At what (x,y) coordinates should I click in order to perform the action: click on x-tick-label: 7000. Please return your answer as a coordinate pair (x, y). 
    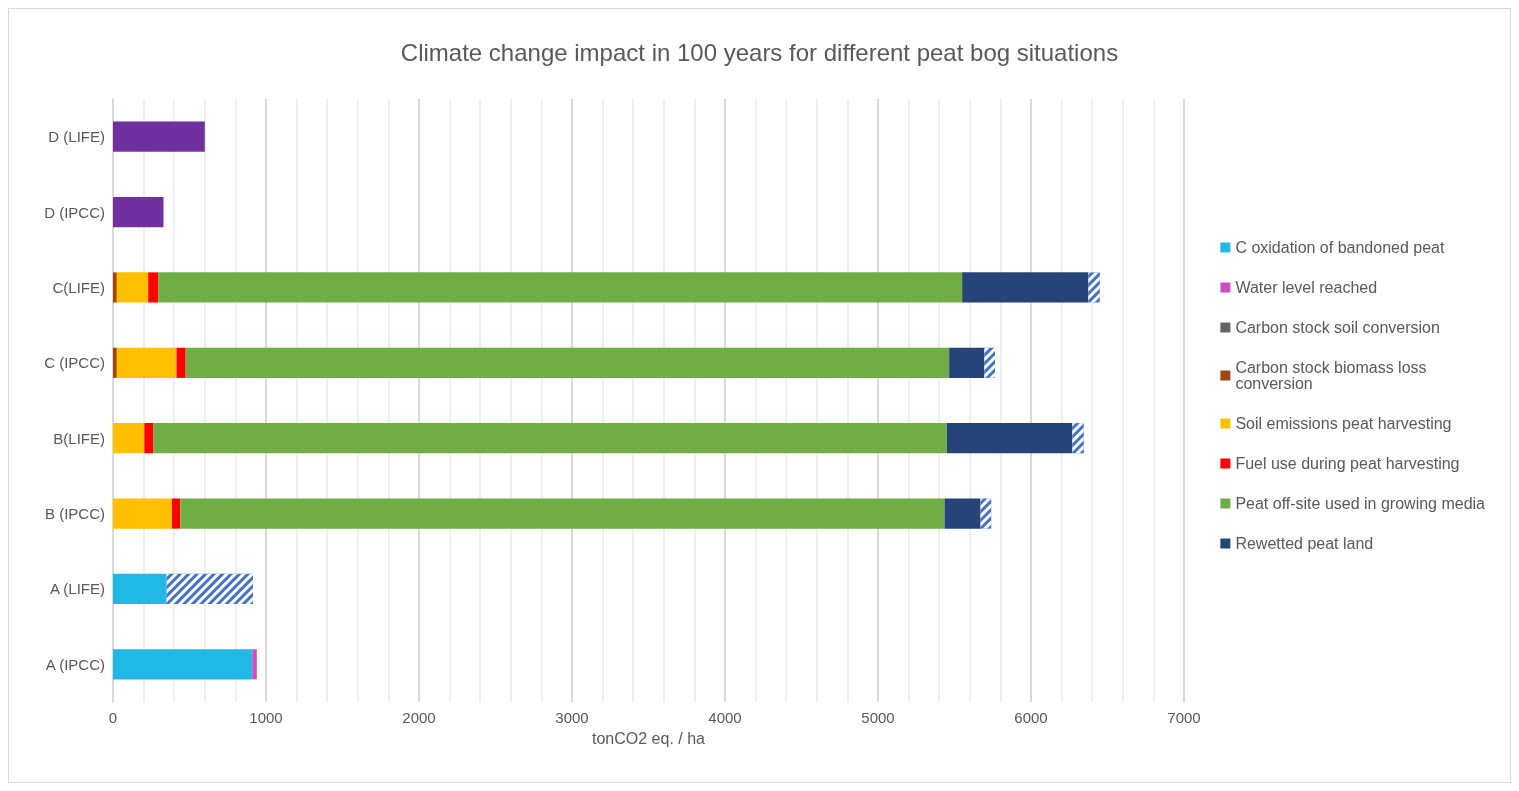
    Looking at the image, I should click on (1184, 717).